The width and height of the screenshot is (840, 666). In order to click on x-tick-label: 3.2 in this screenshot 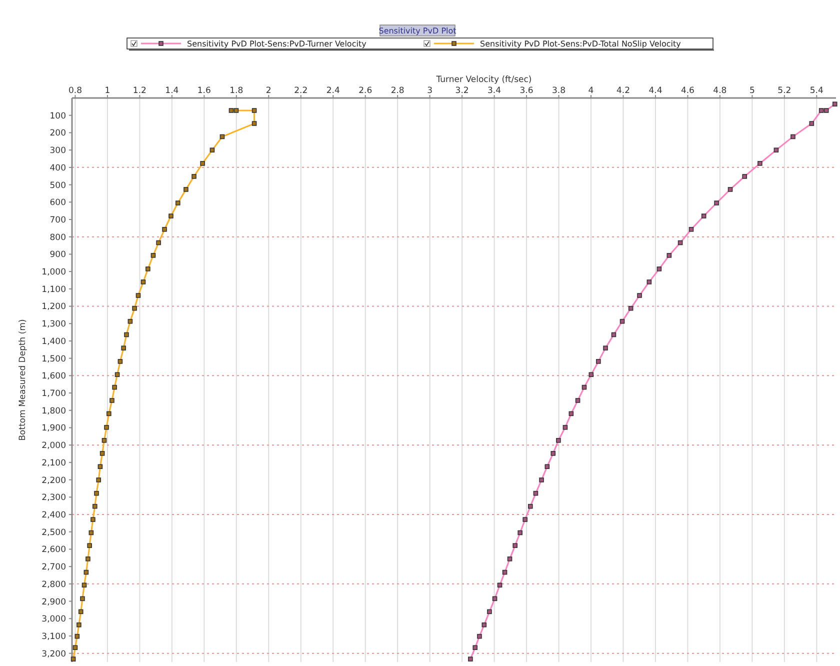, I will do `click(462, 91)`.